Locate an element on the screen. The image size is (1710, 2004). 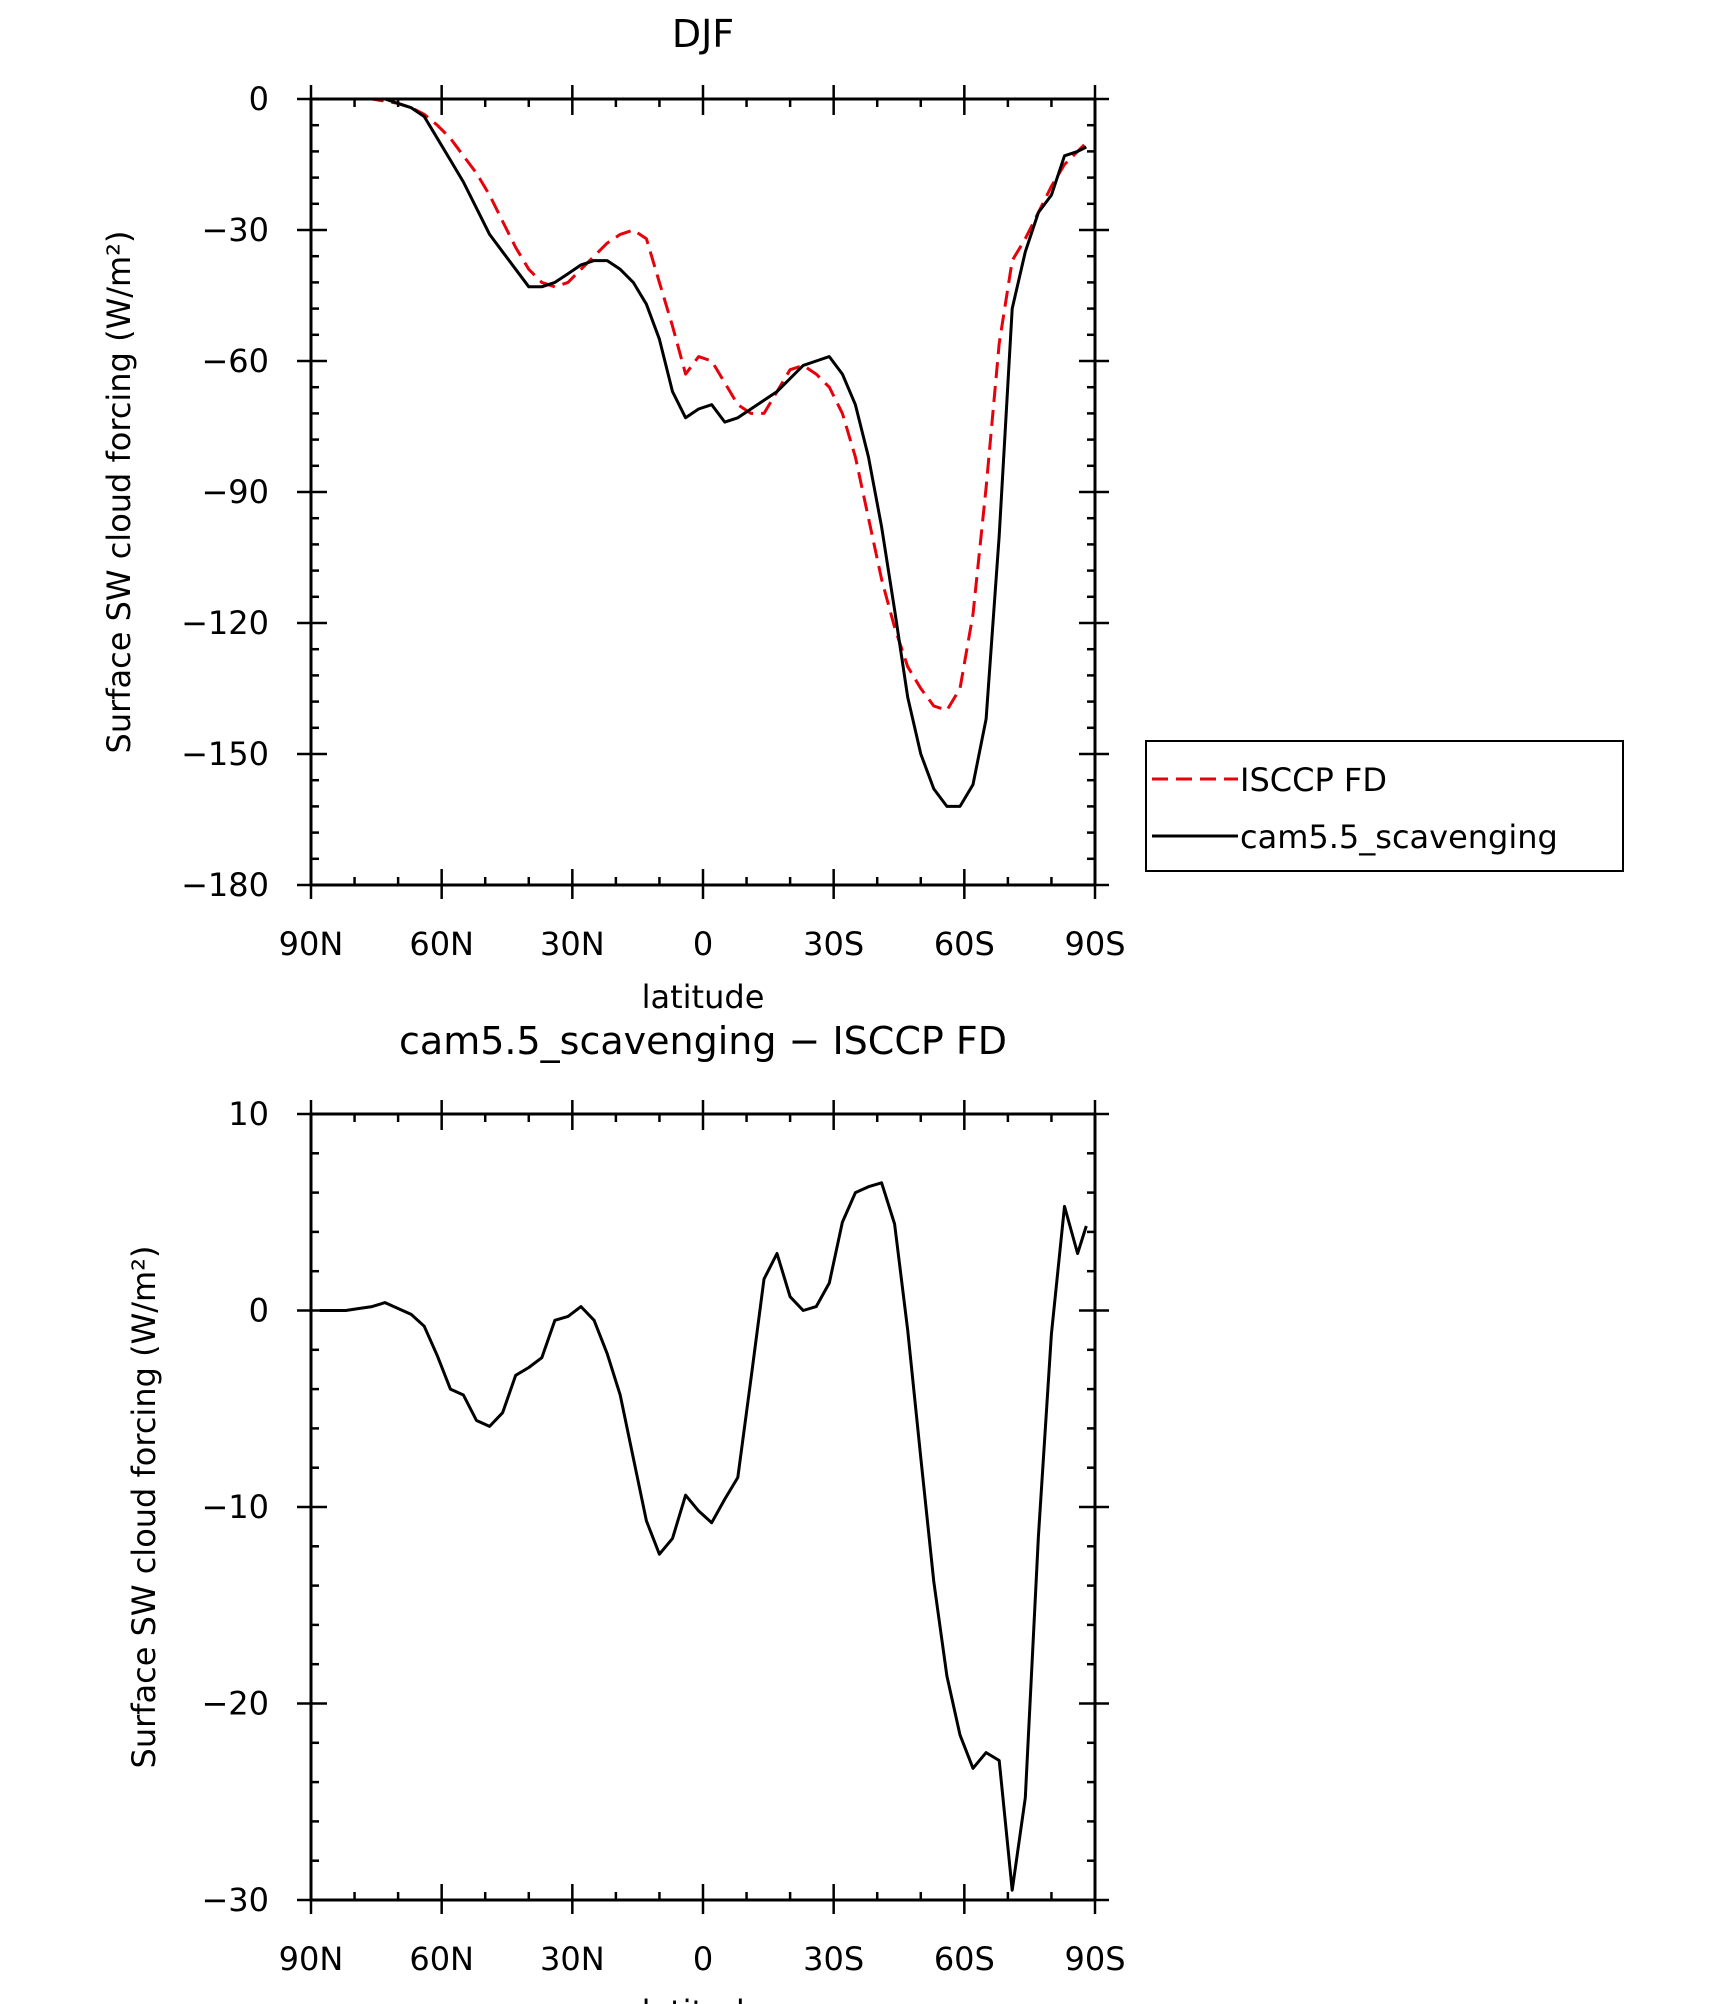
y-tick-label: 10 is located at coordinates (248, 1114).